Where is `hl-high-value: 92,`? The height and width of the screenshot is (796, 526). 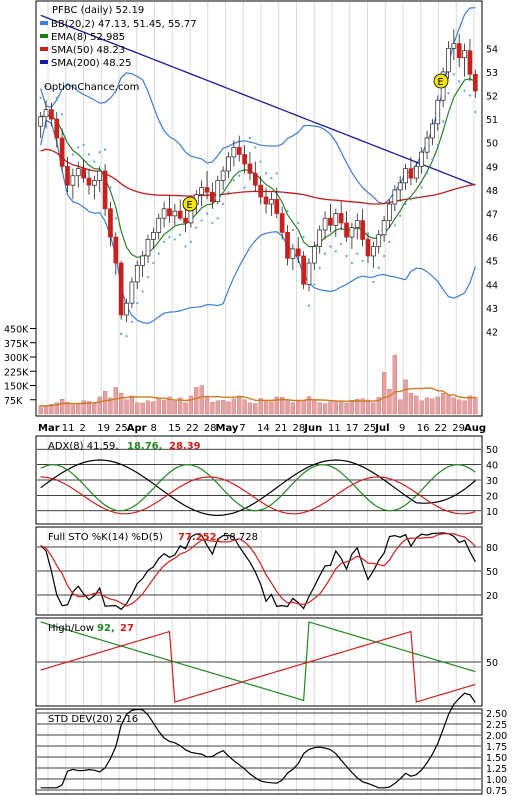
hl-high-value: 92, is located at coordinates (106, 628).